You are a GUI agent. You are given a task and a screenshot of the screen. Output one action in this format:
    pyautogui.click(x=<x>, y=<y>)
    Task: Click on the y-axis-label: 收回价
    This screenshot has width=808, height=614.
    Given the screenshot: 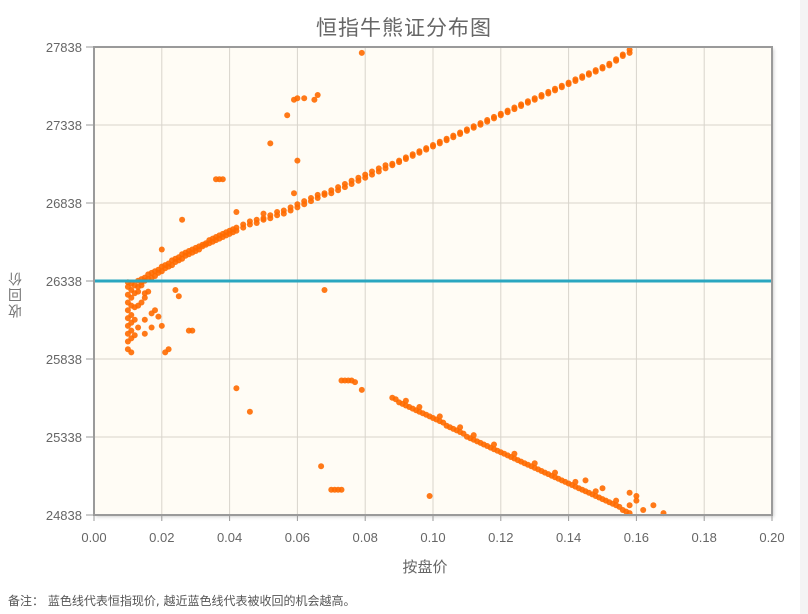 What is the action you would take?
    pyautogui.click(x=16, y=294)
    